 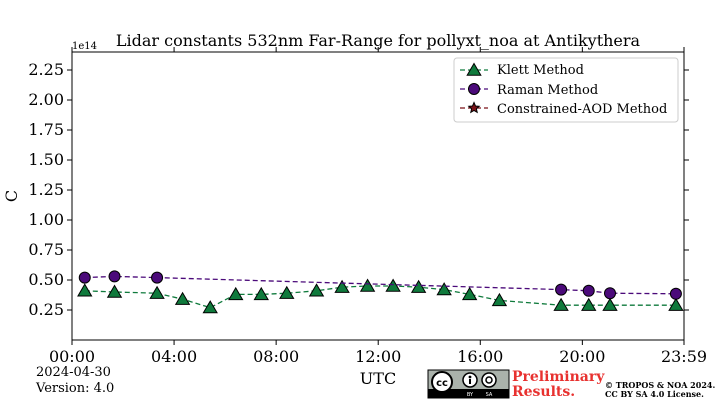 I want to click on y-axis-label: C, so click(x=11, y=196).